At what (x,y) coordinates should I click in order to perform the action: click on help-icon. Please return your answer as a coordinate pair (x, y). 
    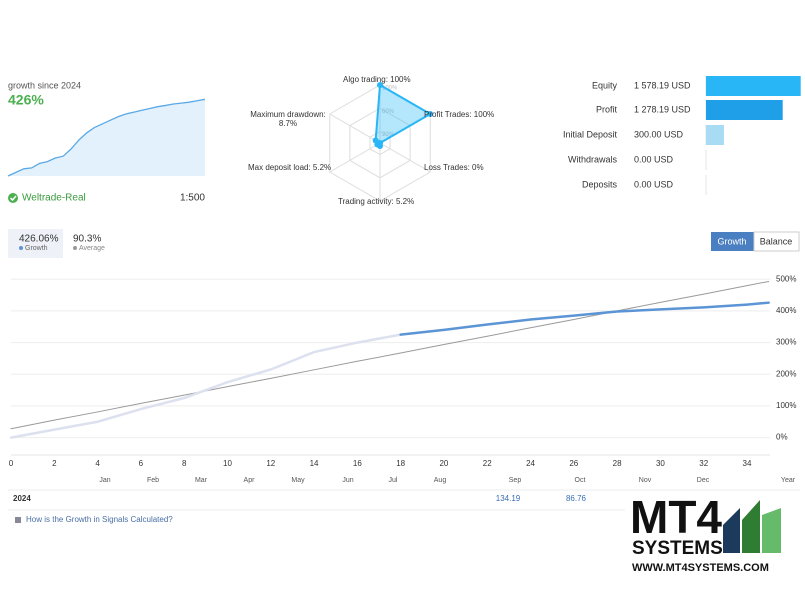
    Looking at the image, I should click on (18, 520).